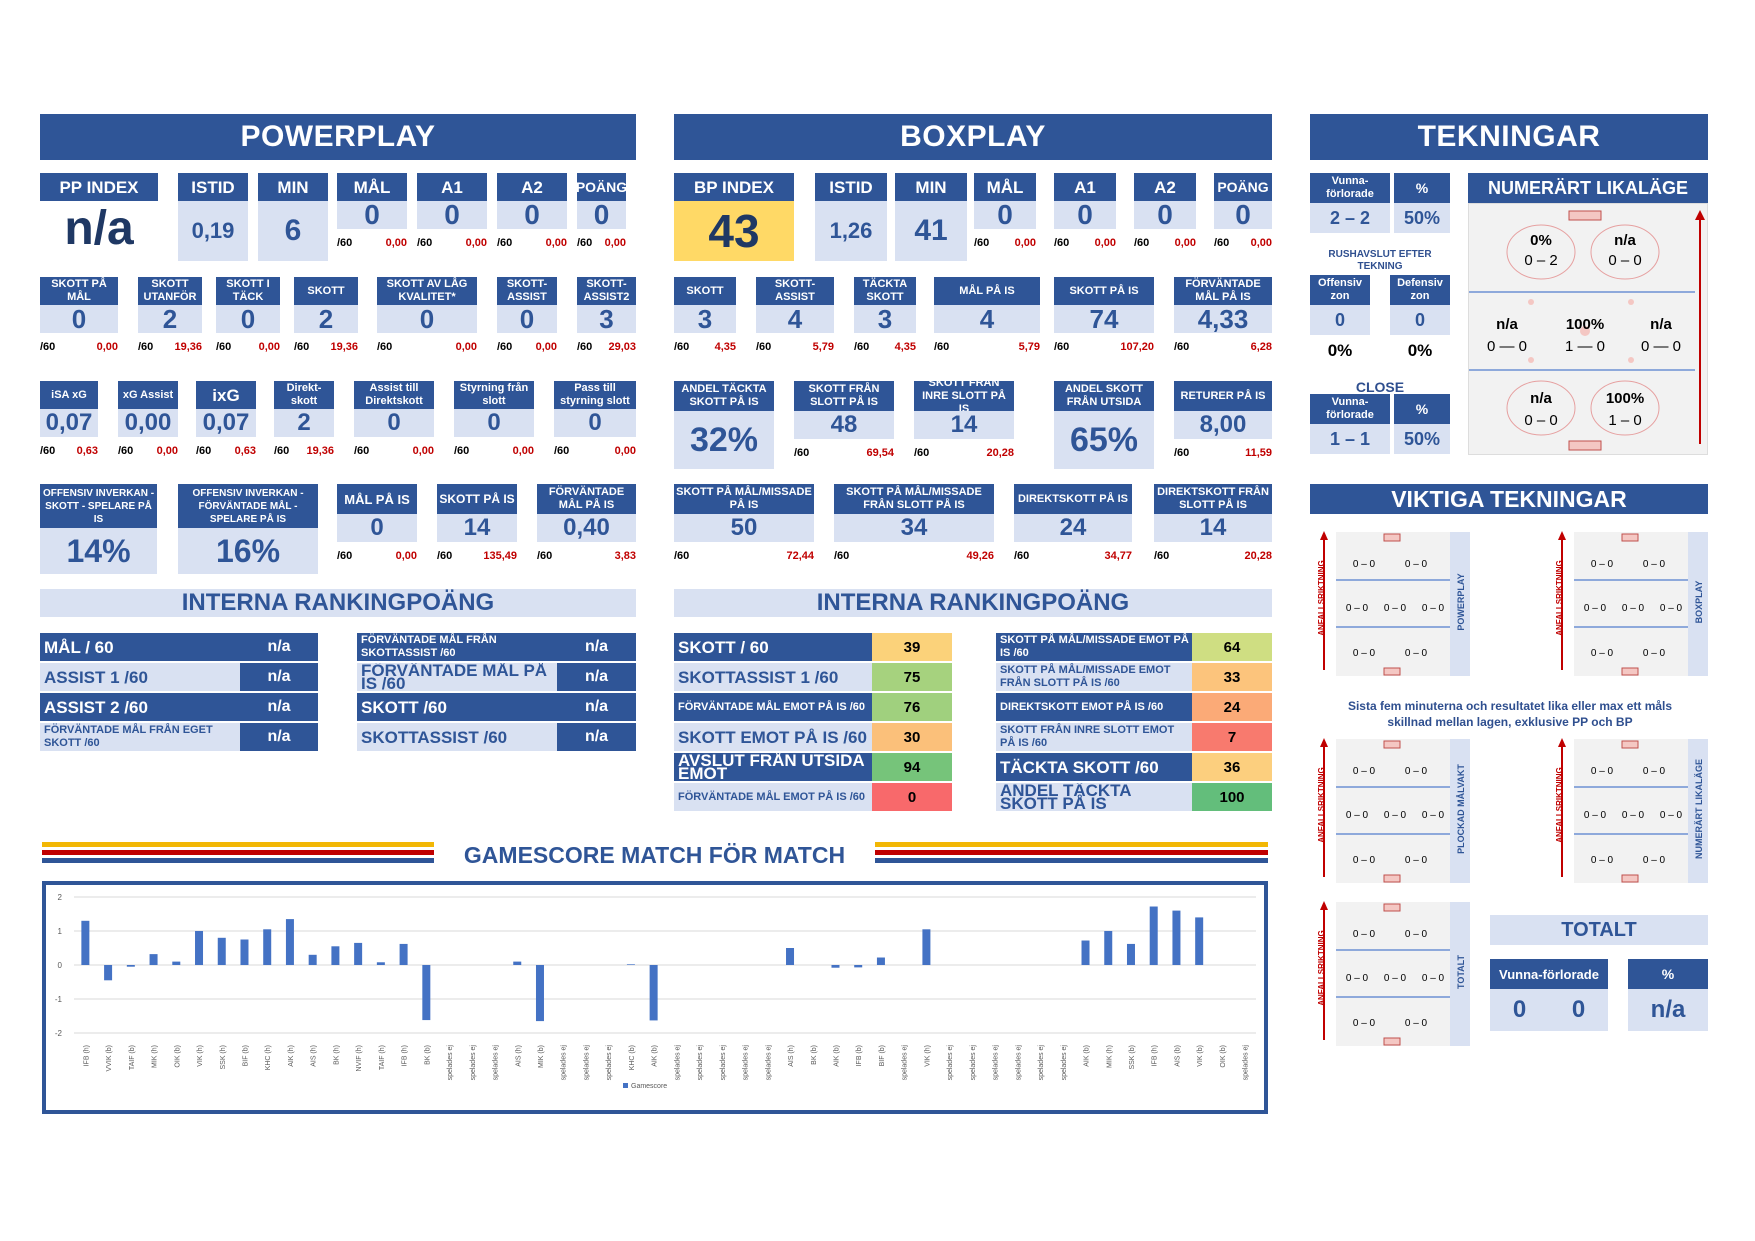 The height and width of the screenshot is (1241, 1755). Describe the element at coordinates (606, 347) in the screenshot. I see `pp-r2-6-per60: /60 29,03` at that location.